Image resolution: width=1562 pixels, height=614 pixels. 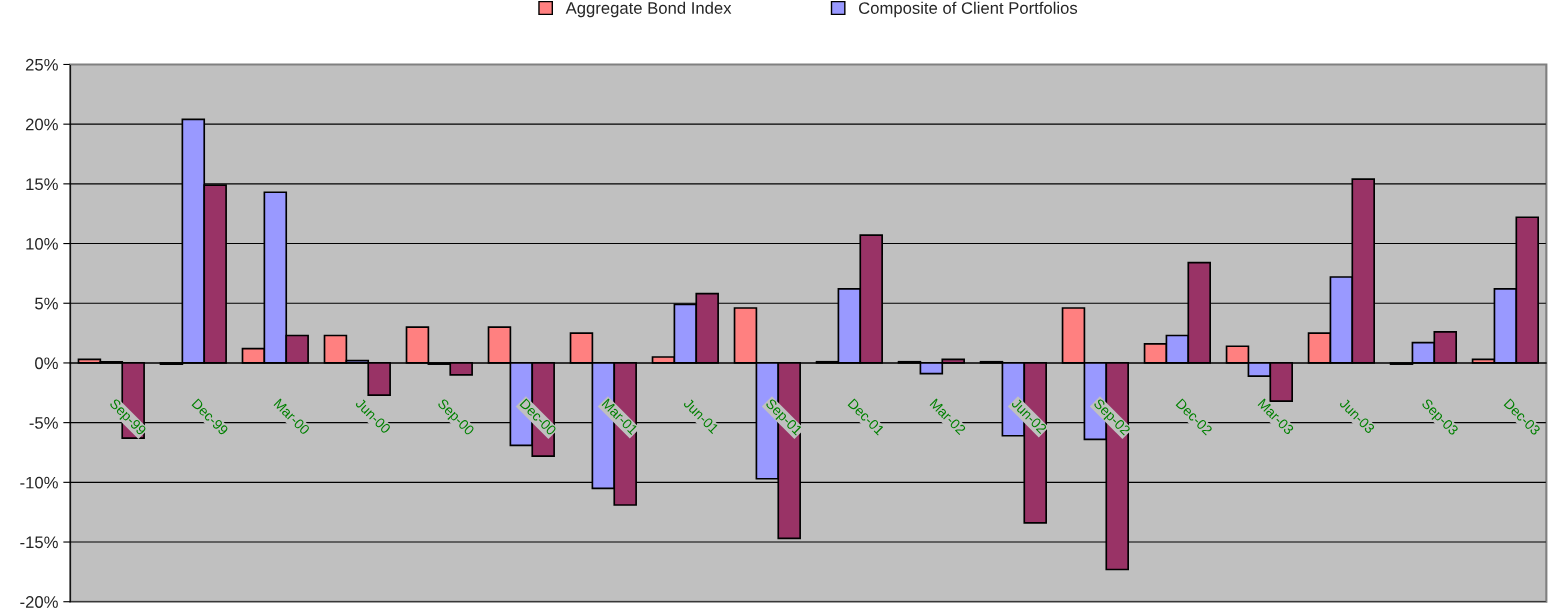 What do you see at coordinates (39, 542) in the screenshot?
I see `y-tick-label: -15%` at bounding box center [39, 542].